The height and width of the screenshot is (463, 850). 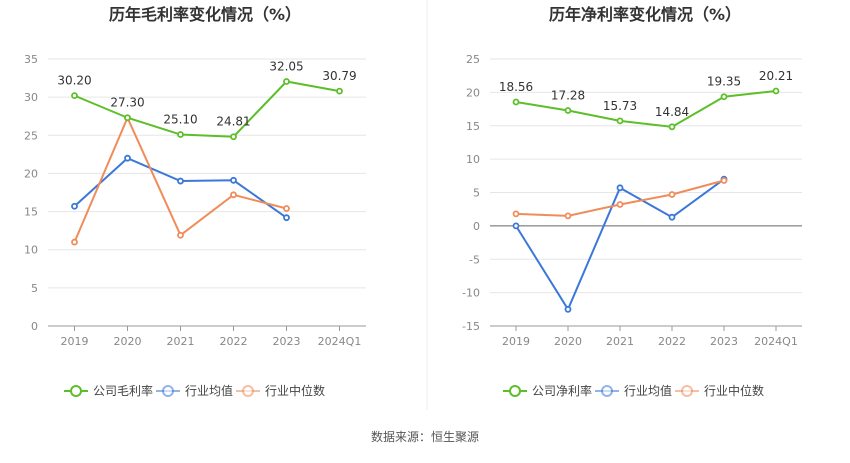 What do you see at coordinates (471, 326) in the screenshot?
I see `y-tick-label: -15` at bounding box center [471, 326].